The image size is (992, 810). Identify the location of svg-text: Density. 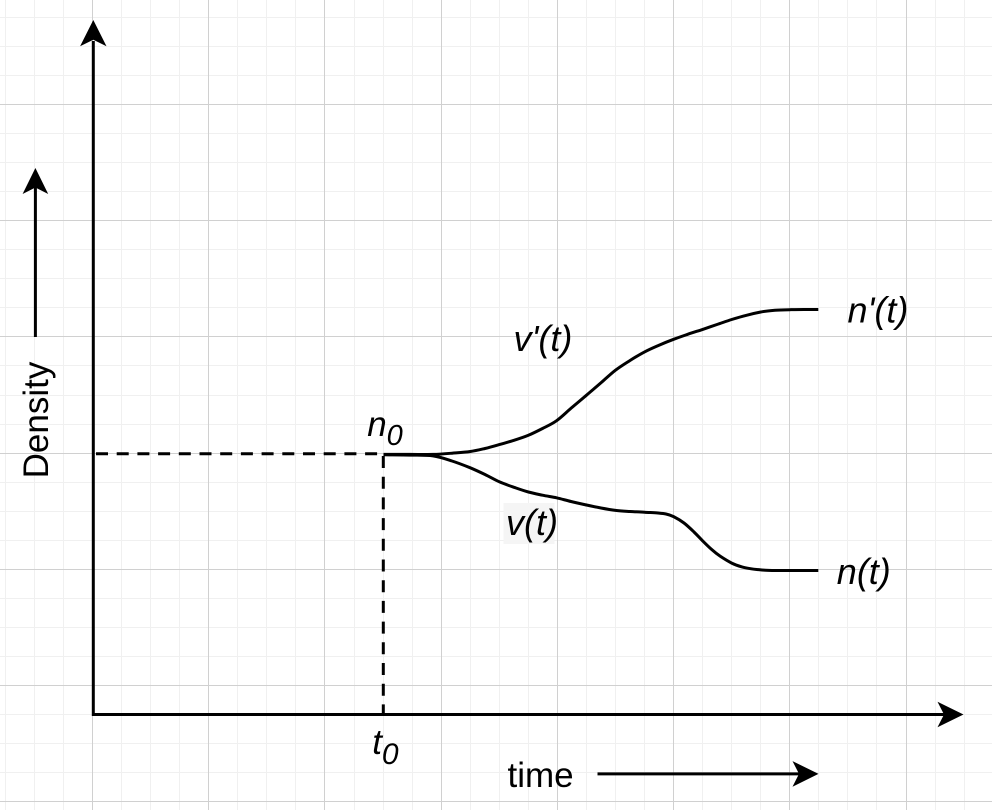
(36, 419).